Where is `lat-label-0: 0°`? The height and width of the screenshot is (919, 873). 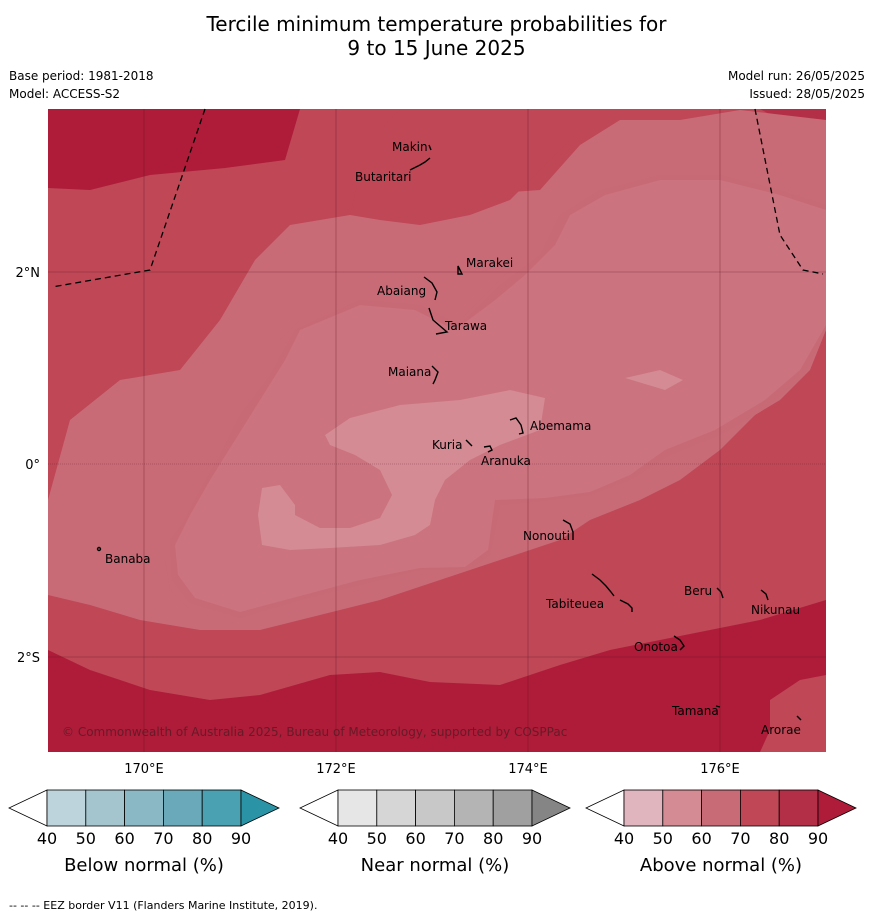 lat-label-0: 0° is located at coordinates (32, 465).